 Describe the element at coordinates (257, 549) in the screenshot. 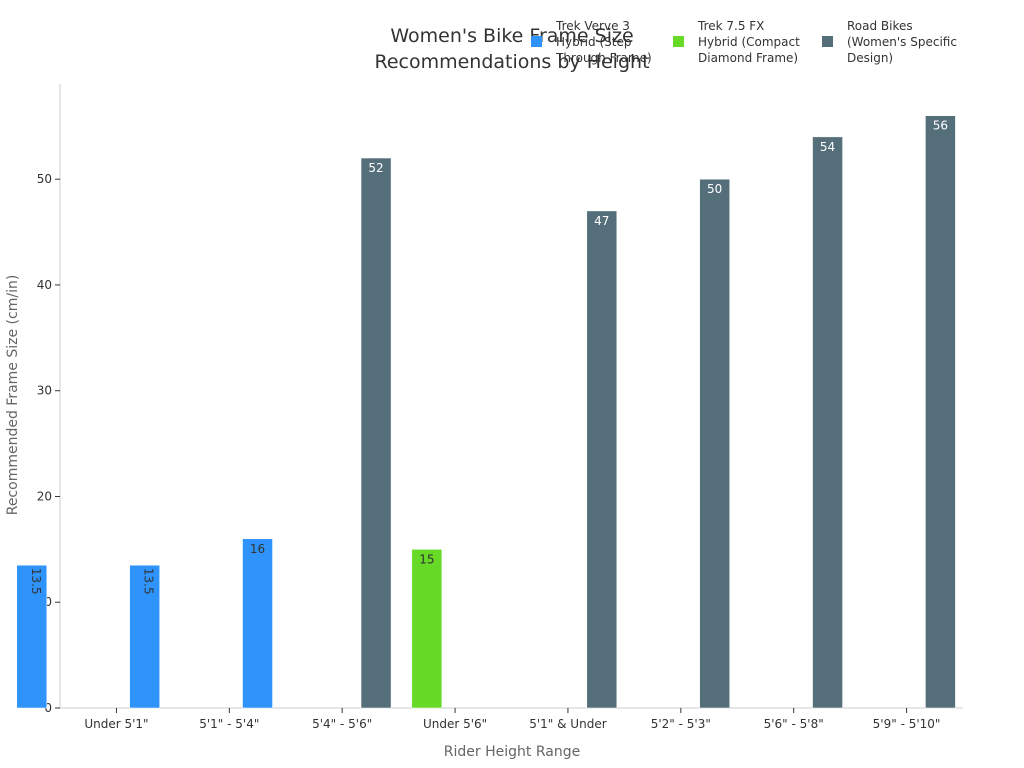

I see `data-label: 16` at that location.